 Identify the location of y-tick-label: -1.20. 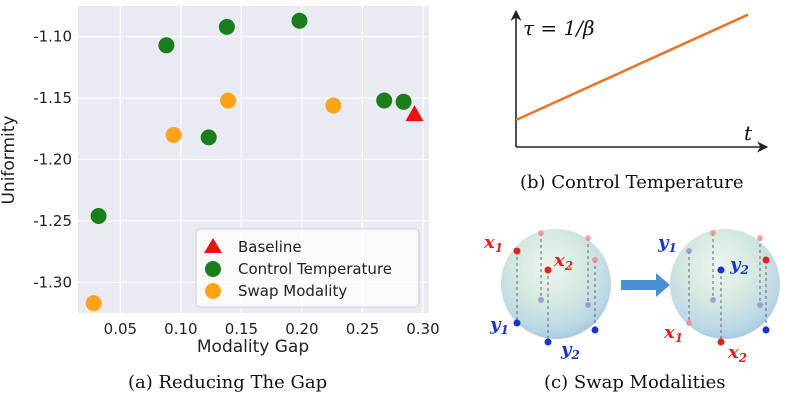
(52, 160).